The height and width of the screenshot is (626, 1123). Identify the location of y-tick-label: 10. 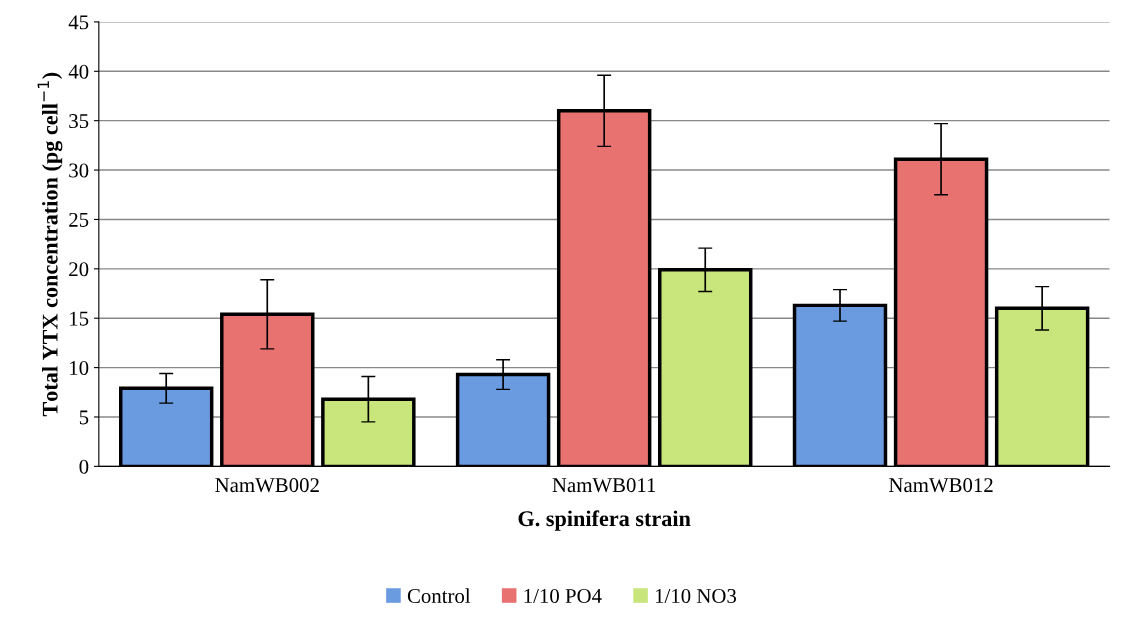
(79, 368).